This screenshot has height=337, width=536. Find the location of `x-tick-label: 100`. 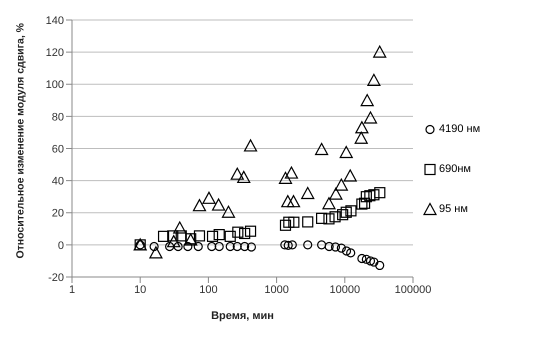

x-tick-label: 100 is located at coordinates (208, 290).